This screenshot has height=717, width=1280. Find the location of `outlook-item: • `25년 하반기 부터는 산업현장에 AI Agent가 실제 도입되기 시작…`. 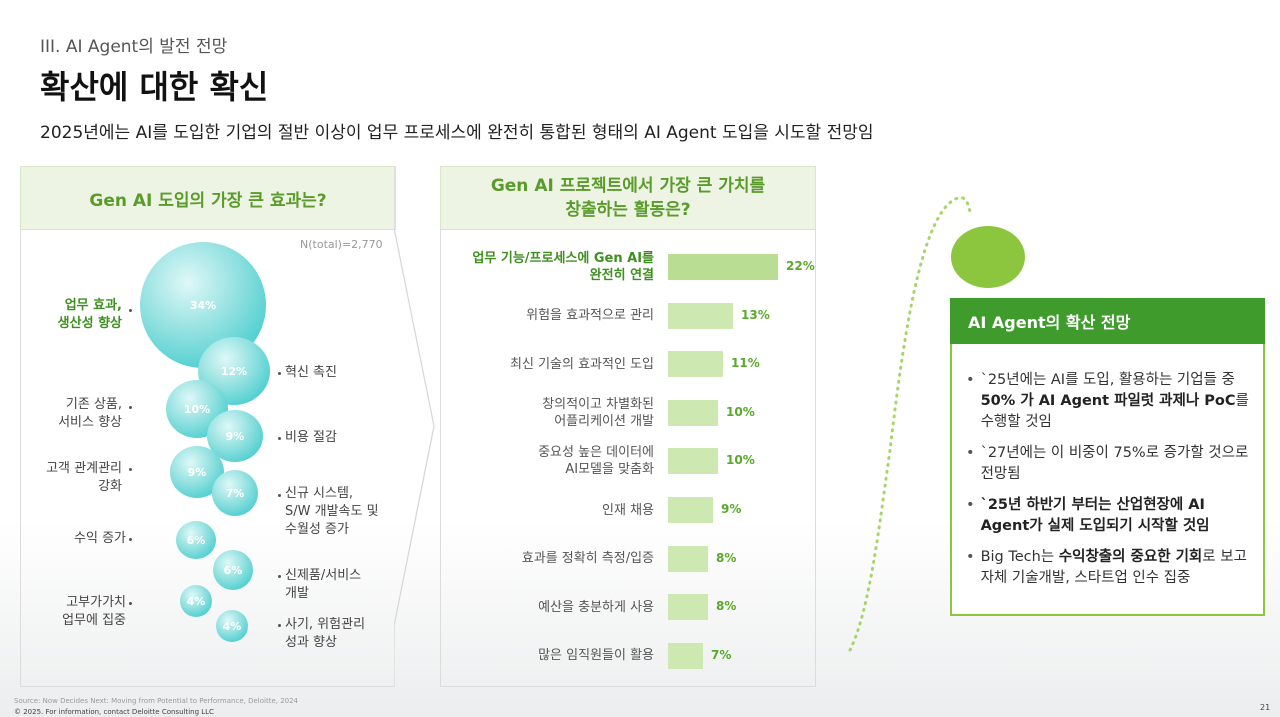

outlook-item: • `25년 하반기 부터는 산업현장에 AI Agent가 실제 도입되기 시작… is located at coordinates (1088, 515).